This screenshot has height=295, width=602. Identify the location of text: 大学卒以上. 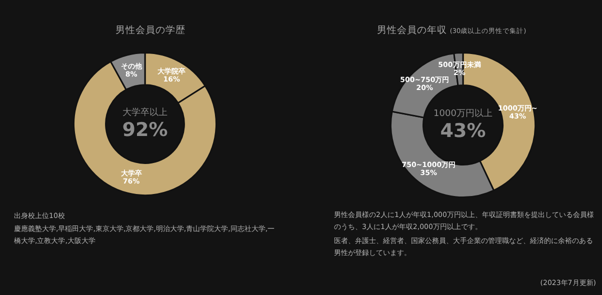
(145, 113).